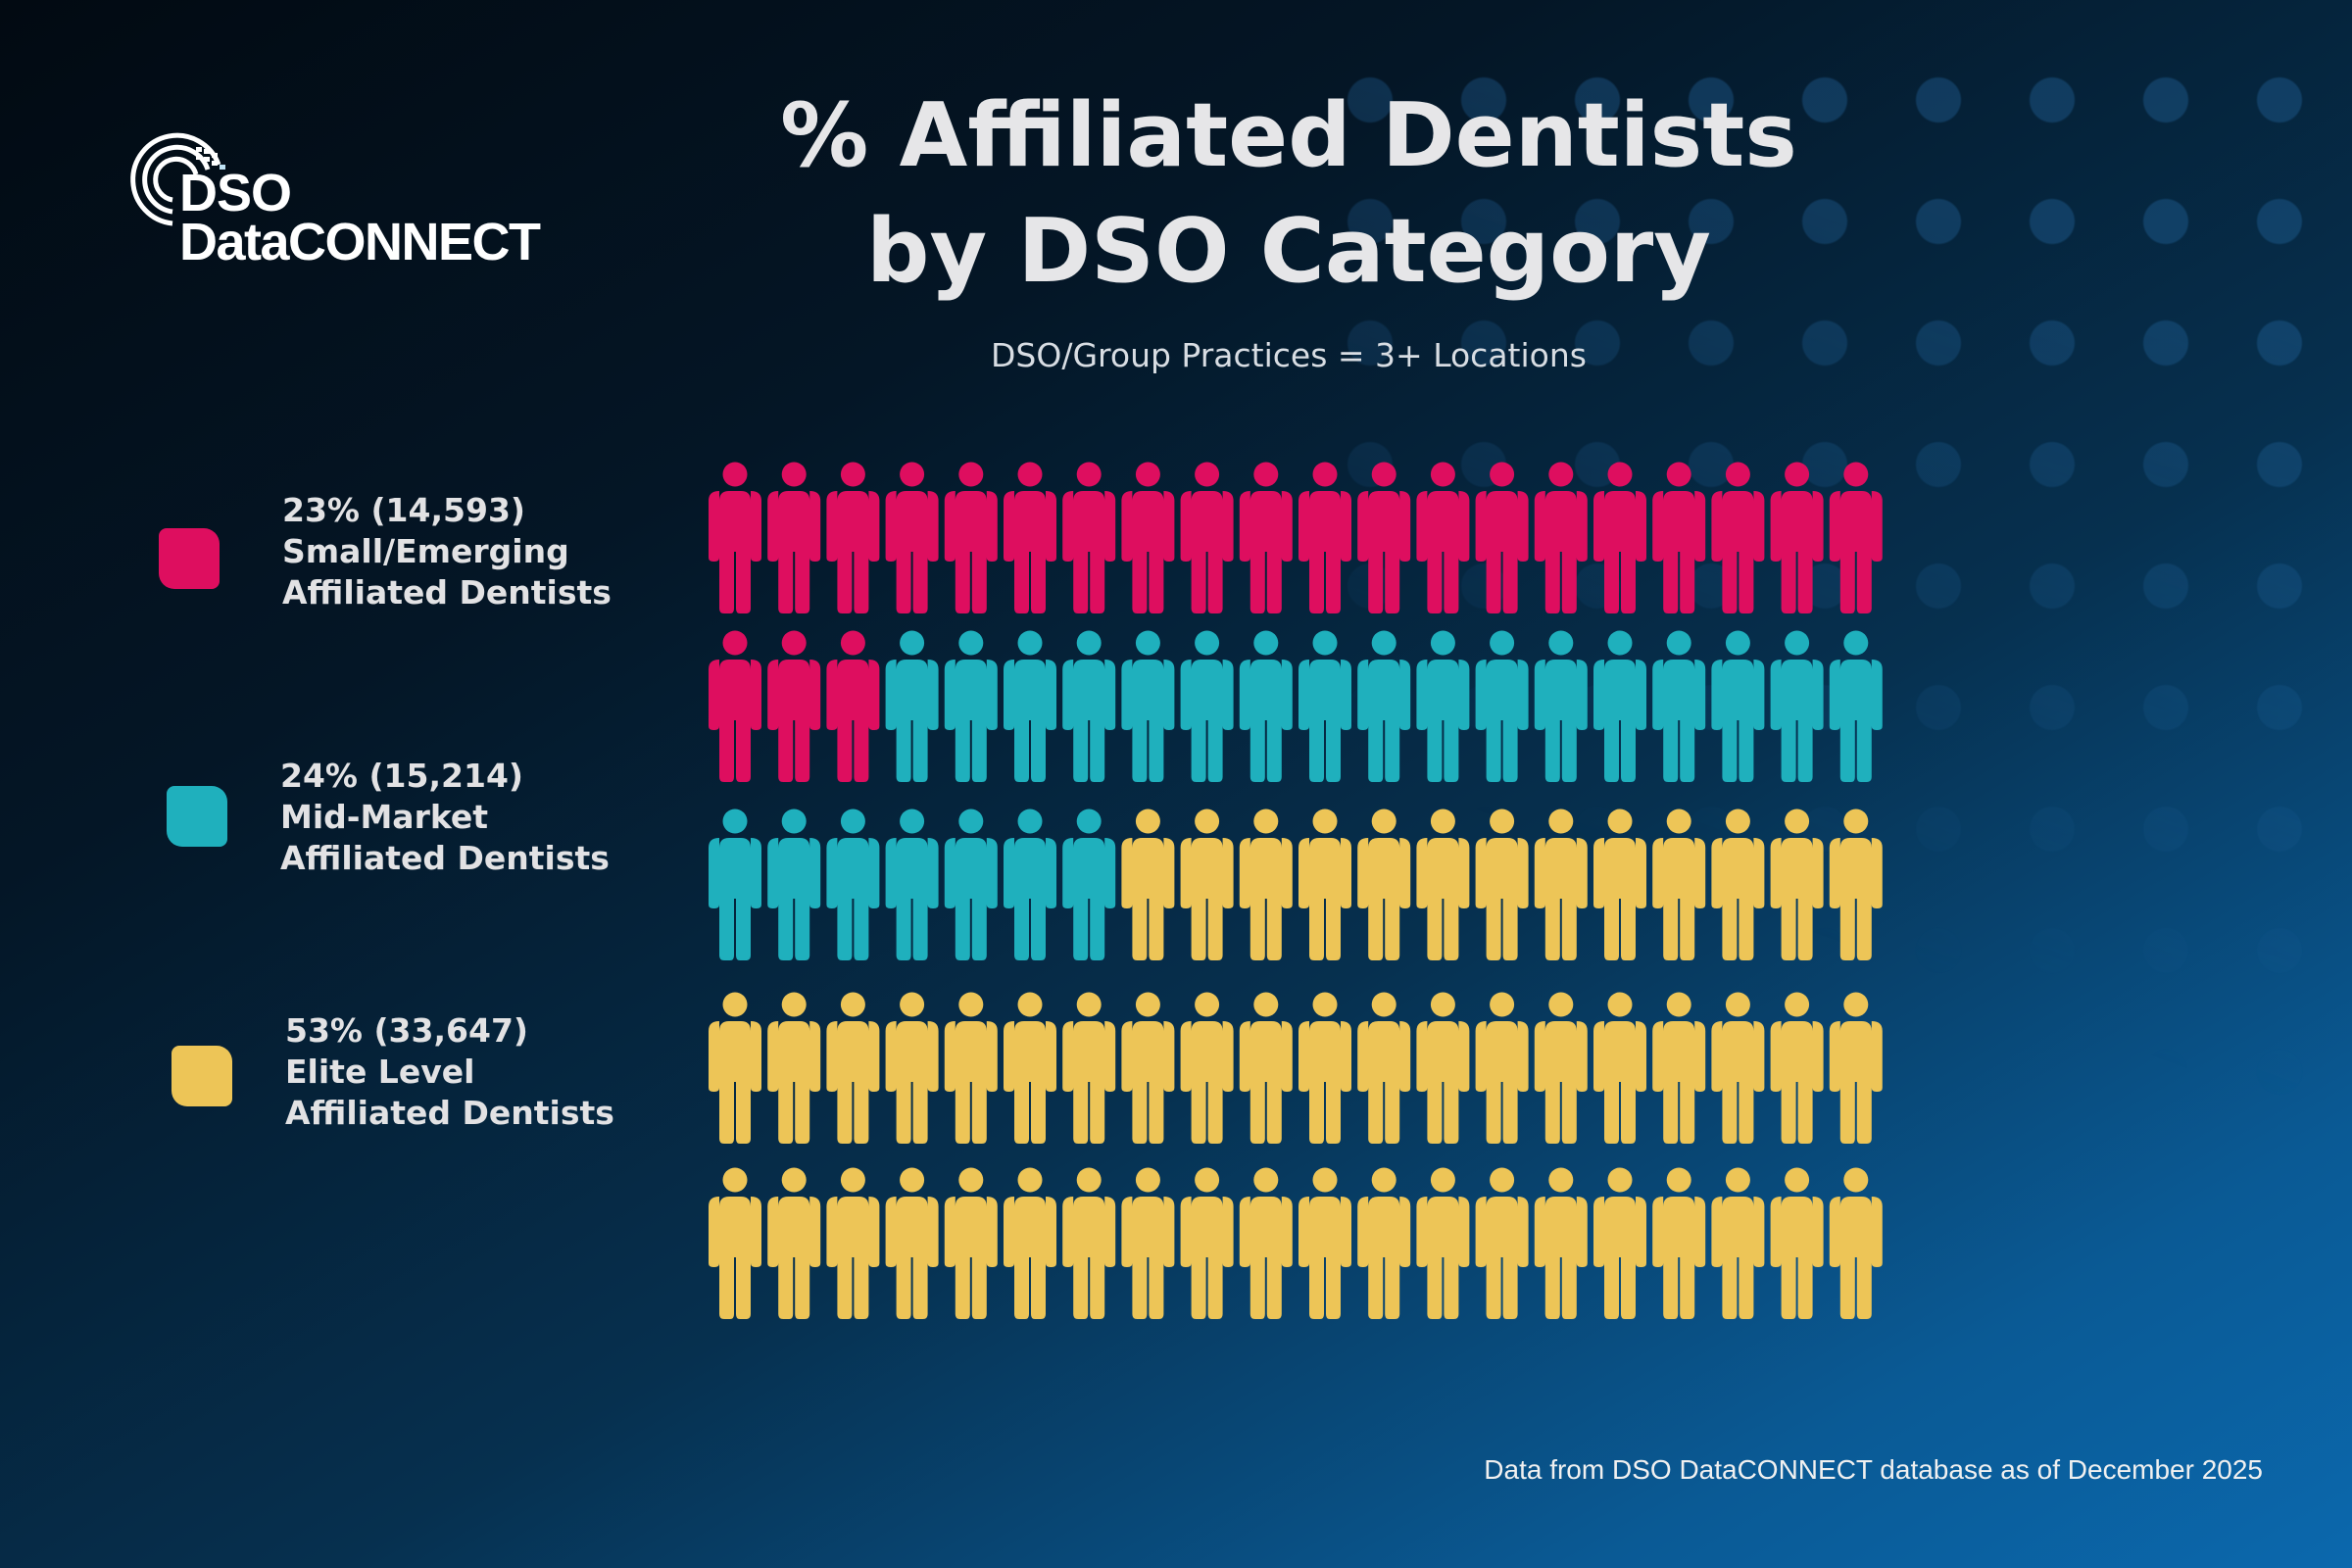 The image size is (2352, 1568). Describe the element at coordinates (235, 193) in the screenshot. I see `logo-text-dso: DSO` at that location.